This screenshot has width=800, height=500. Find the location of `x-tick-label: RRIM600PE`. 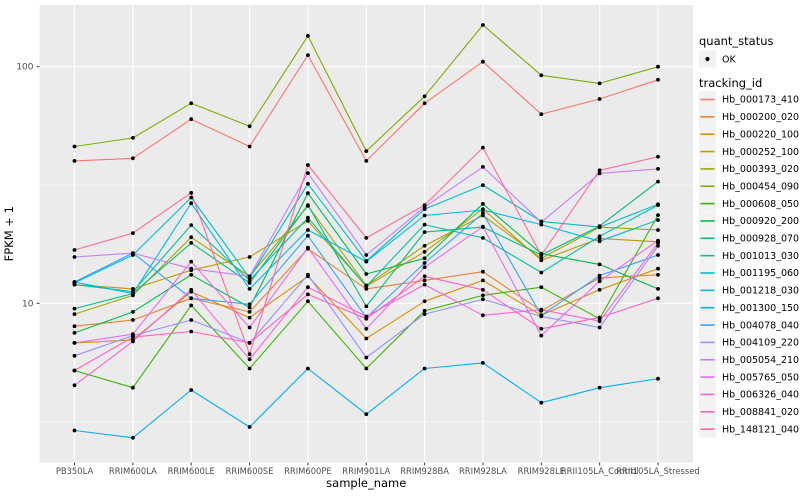

x-tick-label: RRIM600PE is located at coordinates (308, 471).